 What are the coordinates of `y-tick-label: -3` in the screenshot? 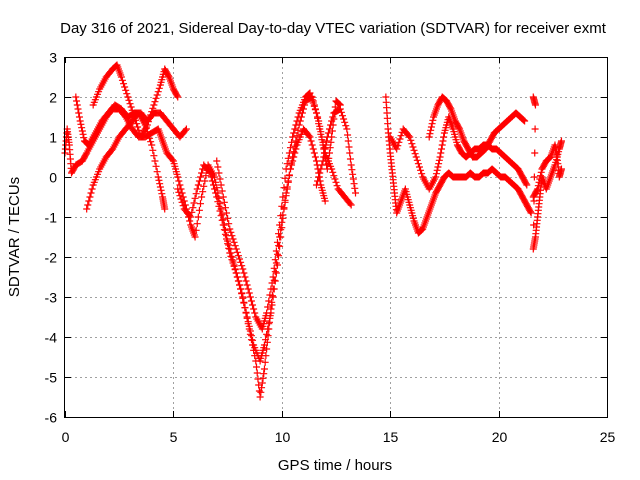 It's located at (51, 298).